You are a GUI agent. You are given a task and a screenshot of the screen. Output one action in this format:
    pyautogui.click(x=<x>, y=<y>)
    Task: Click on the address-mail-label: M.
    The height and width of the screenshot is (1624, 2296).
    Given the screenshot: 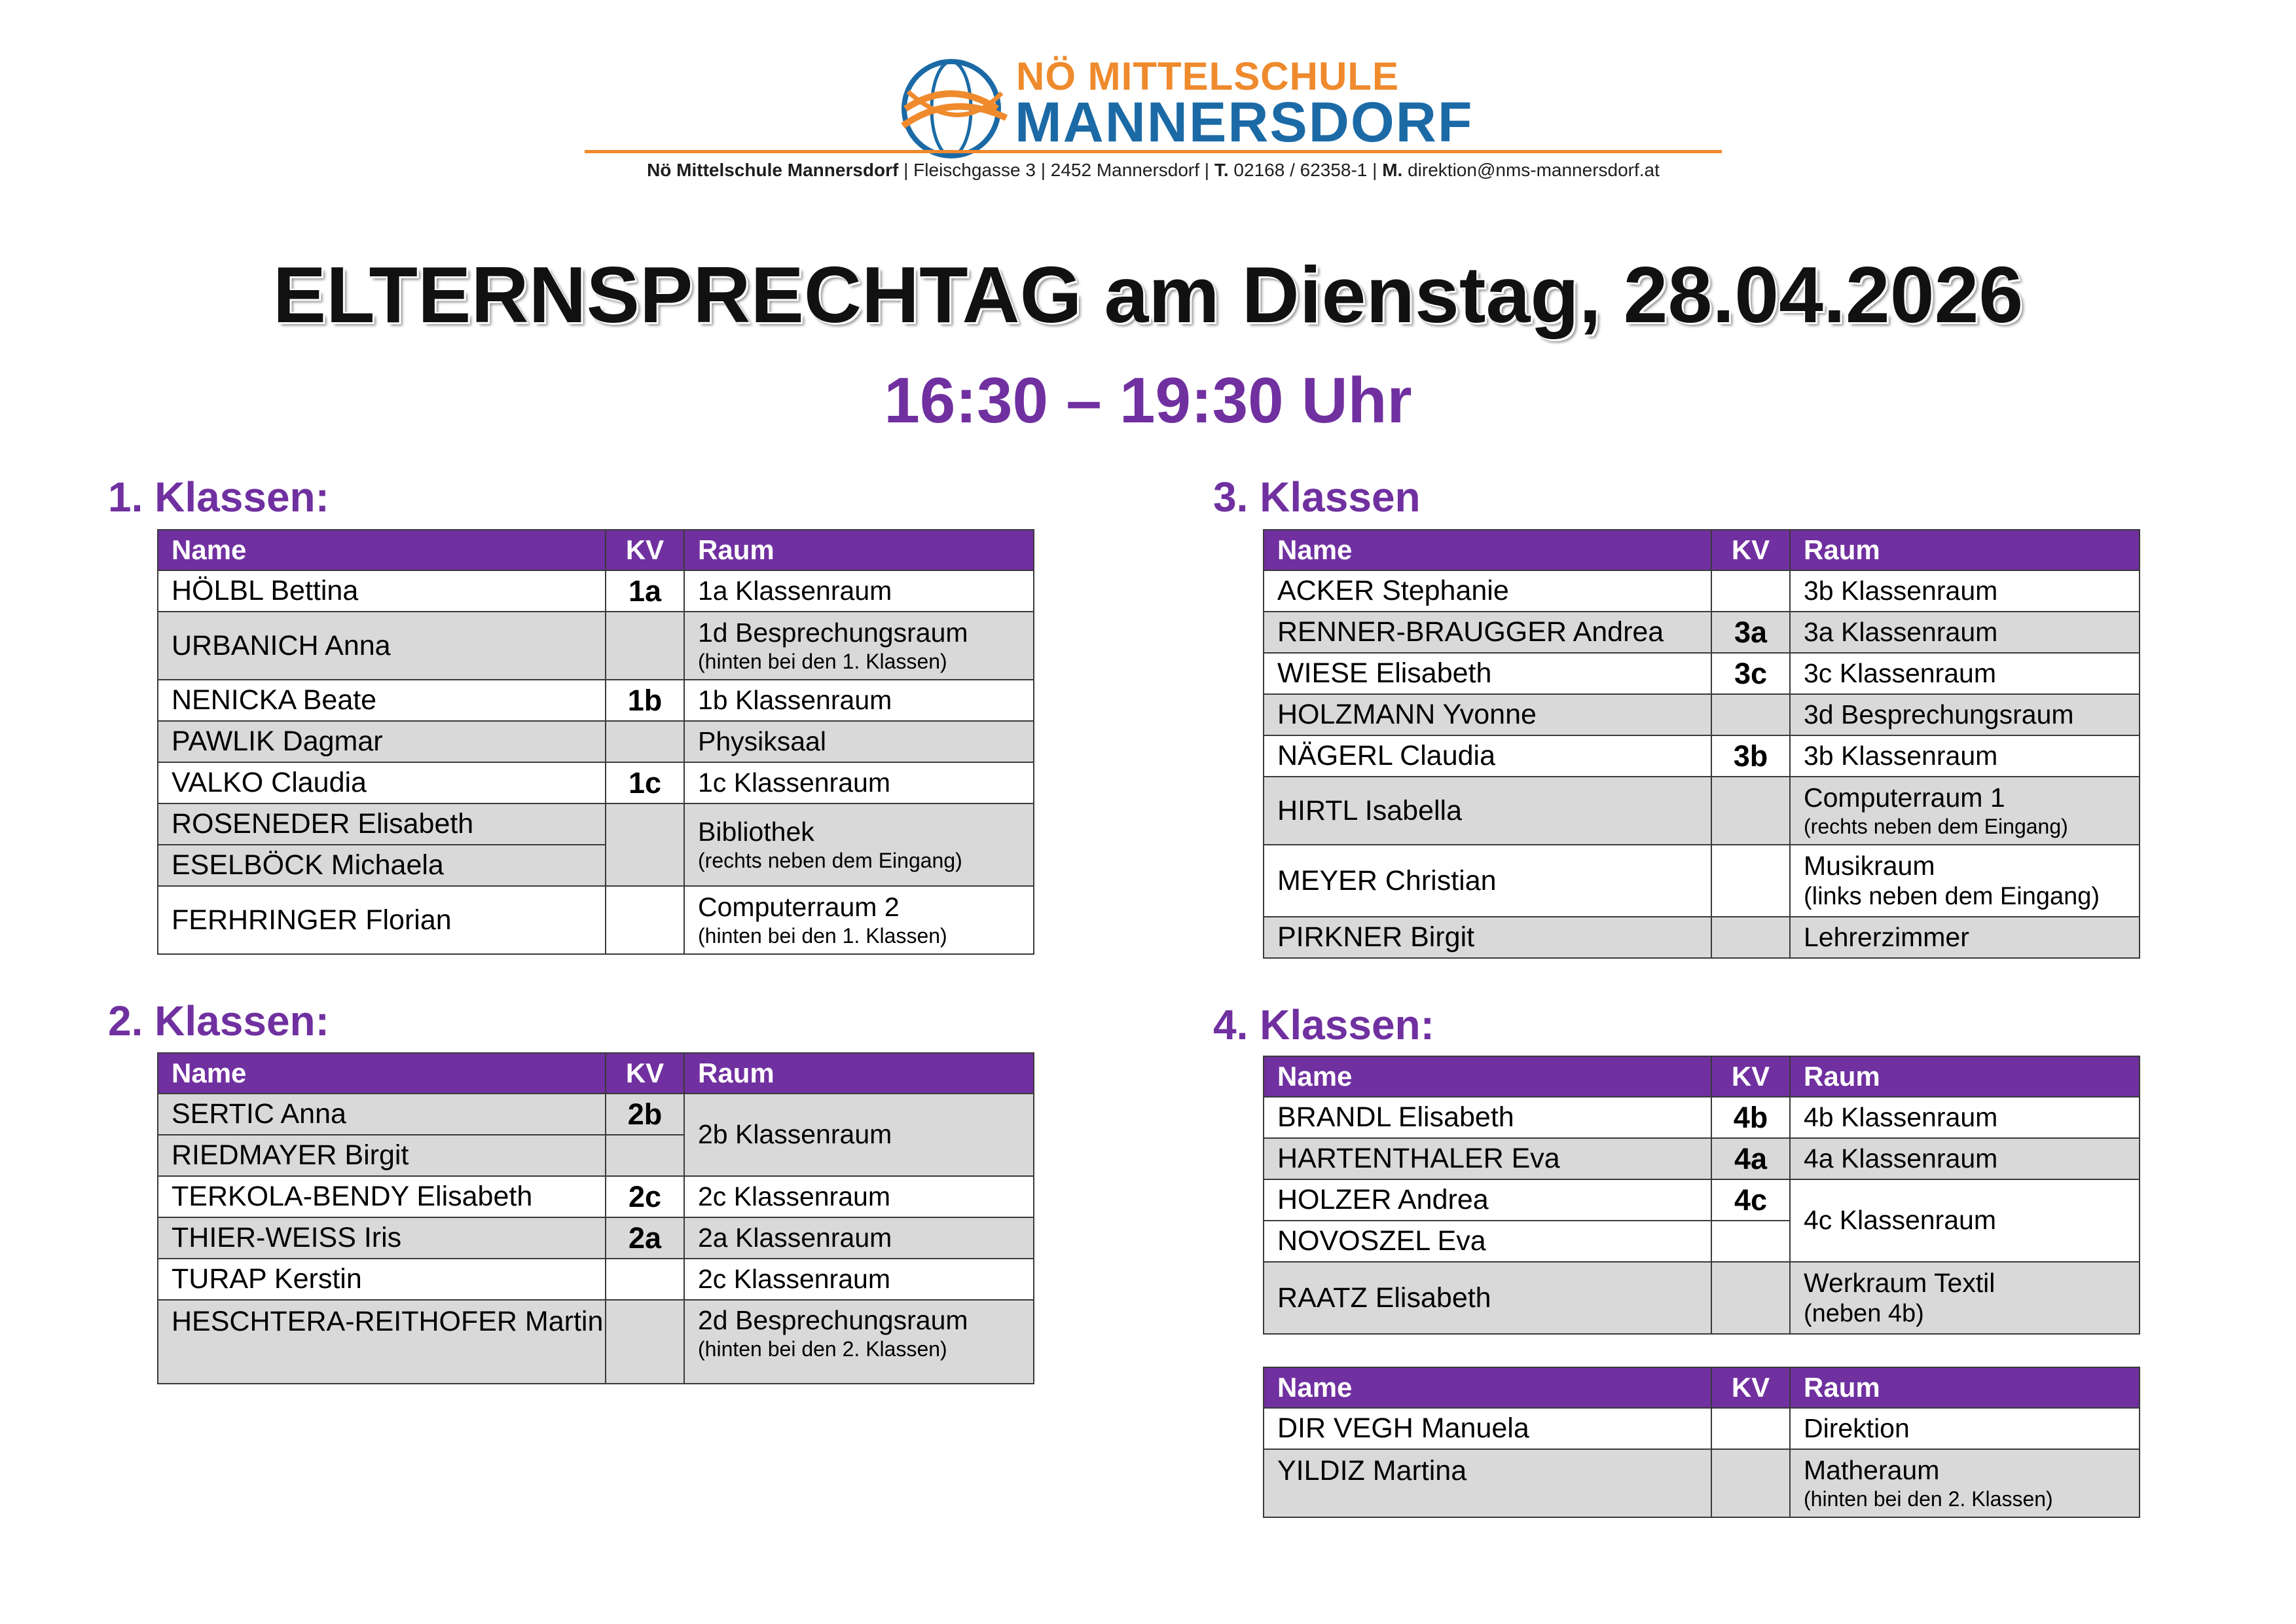 What is the action you would take?
    pyautogui.click(x=1392, y=170)
    